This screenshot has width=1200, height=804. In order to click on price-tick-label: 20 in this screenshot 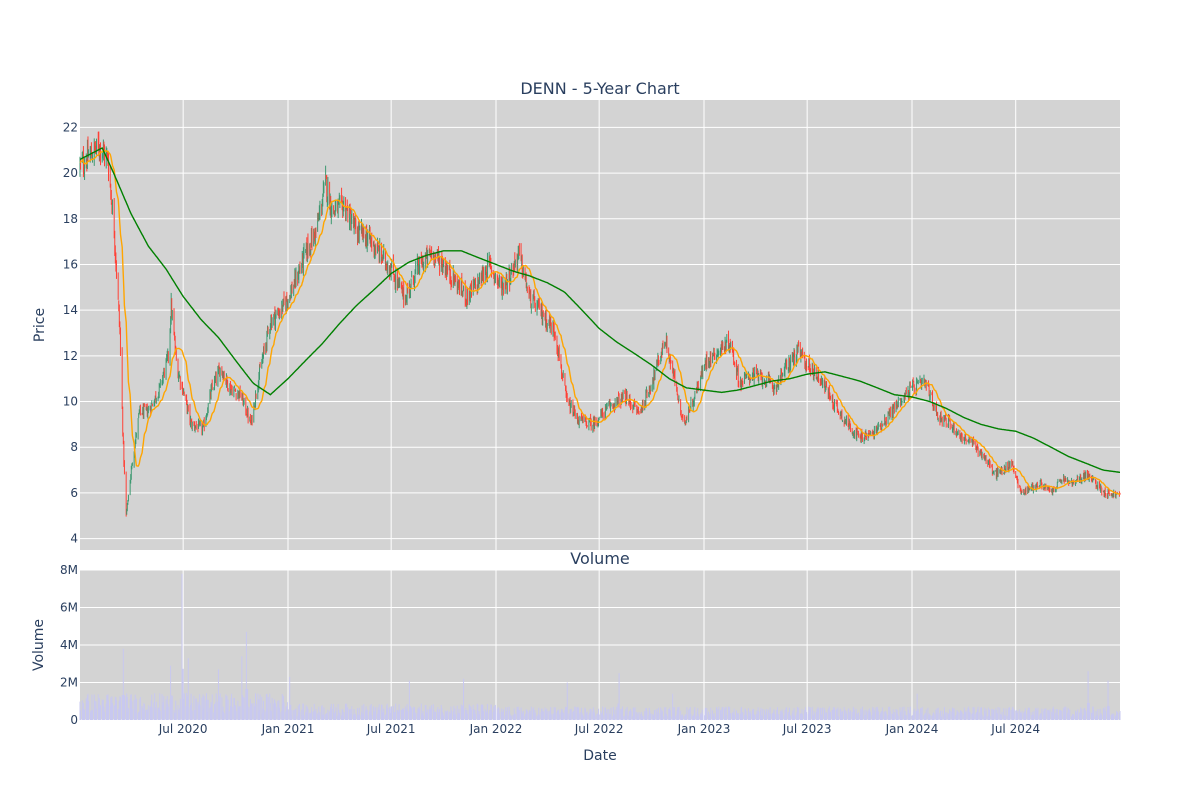, I will do `click(70, 173)`.